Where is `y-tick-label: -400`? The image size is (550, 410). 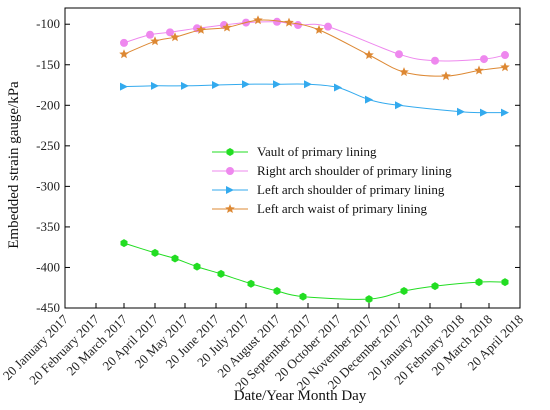 y-tick-label: -400 is located at coordinates (48, 266).